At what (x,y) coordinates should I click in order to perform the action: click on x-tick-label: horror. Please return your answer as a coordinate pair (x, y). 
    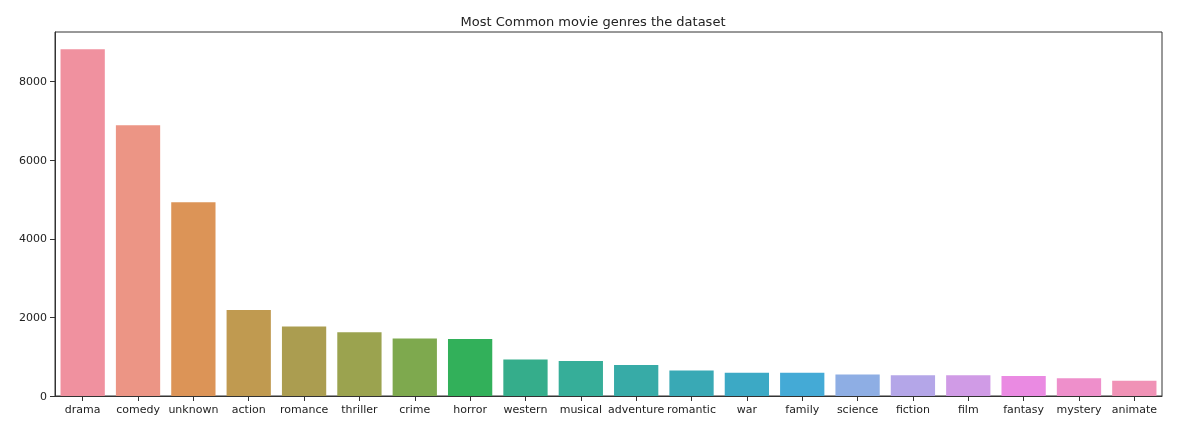
    Looking at the image, I should click on (470, 409).